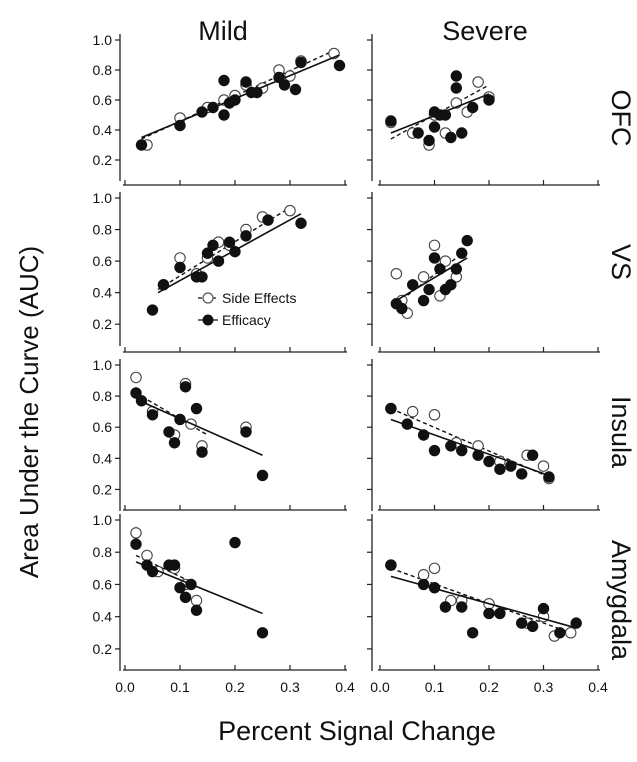  Describe the element at coordinates (247, 309) in the screenshot. I see `legend: Side Effects Efficacy` at that location.